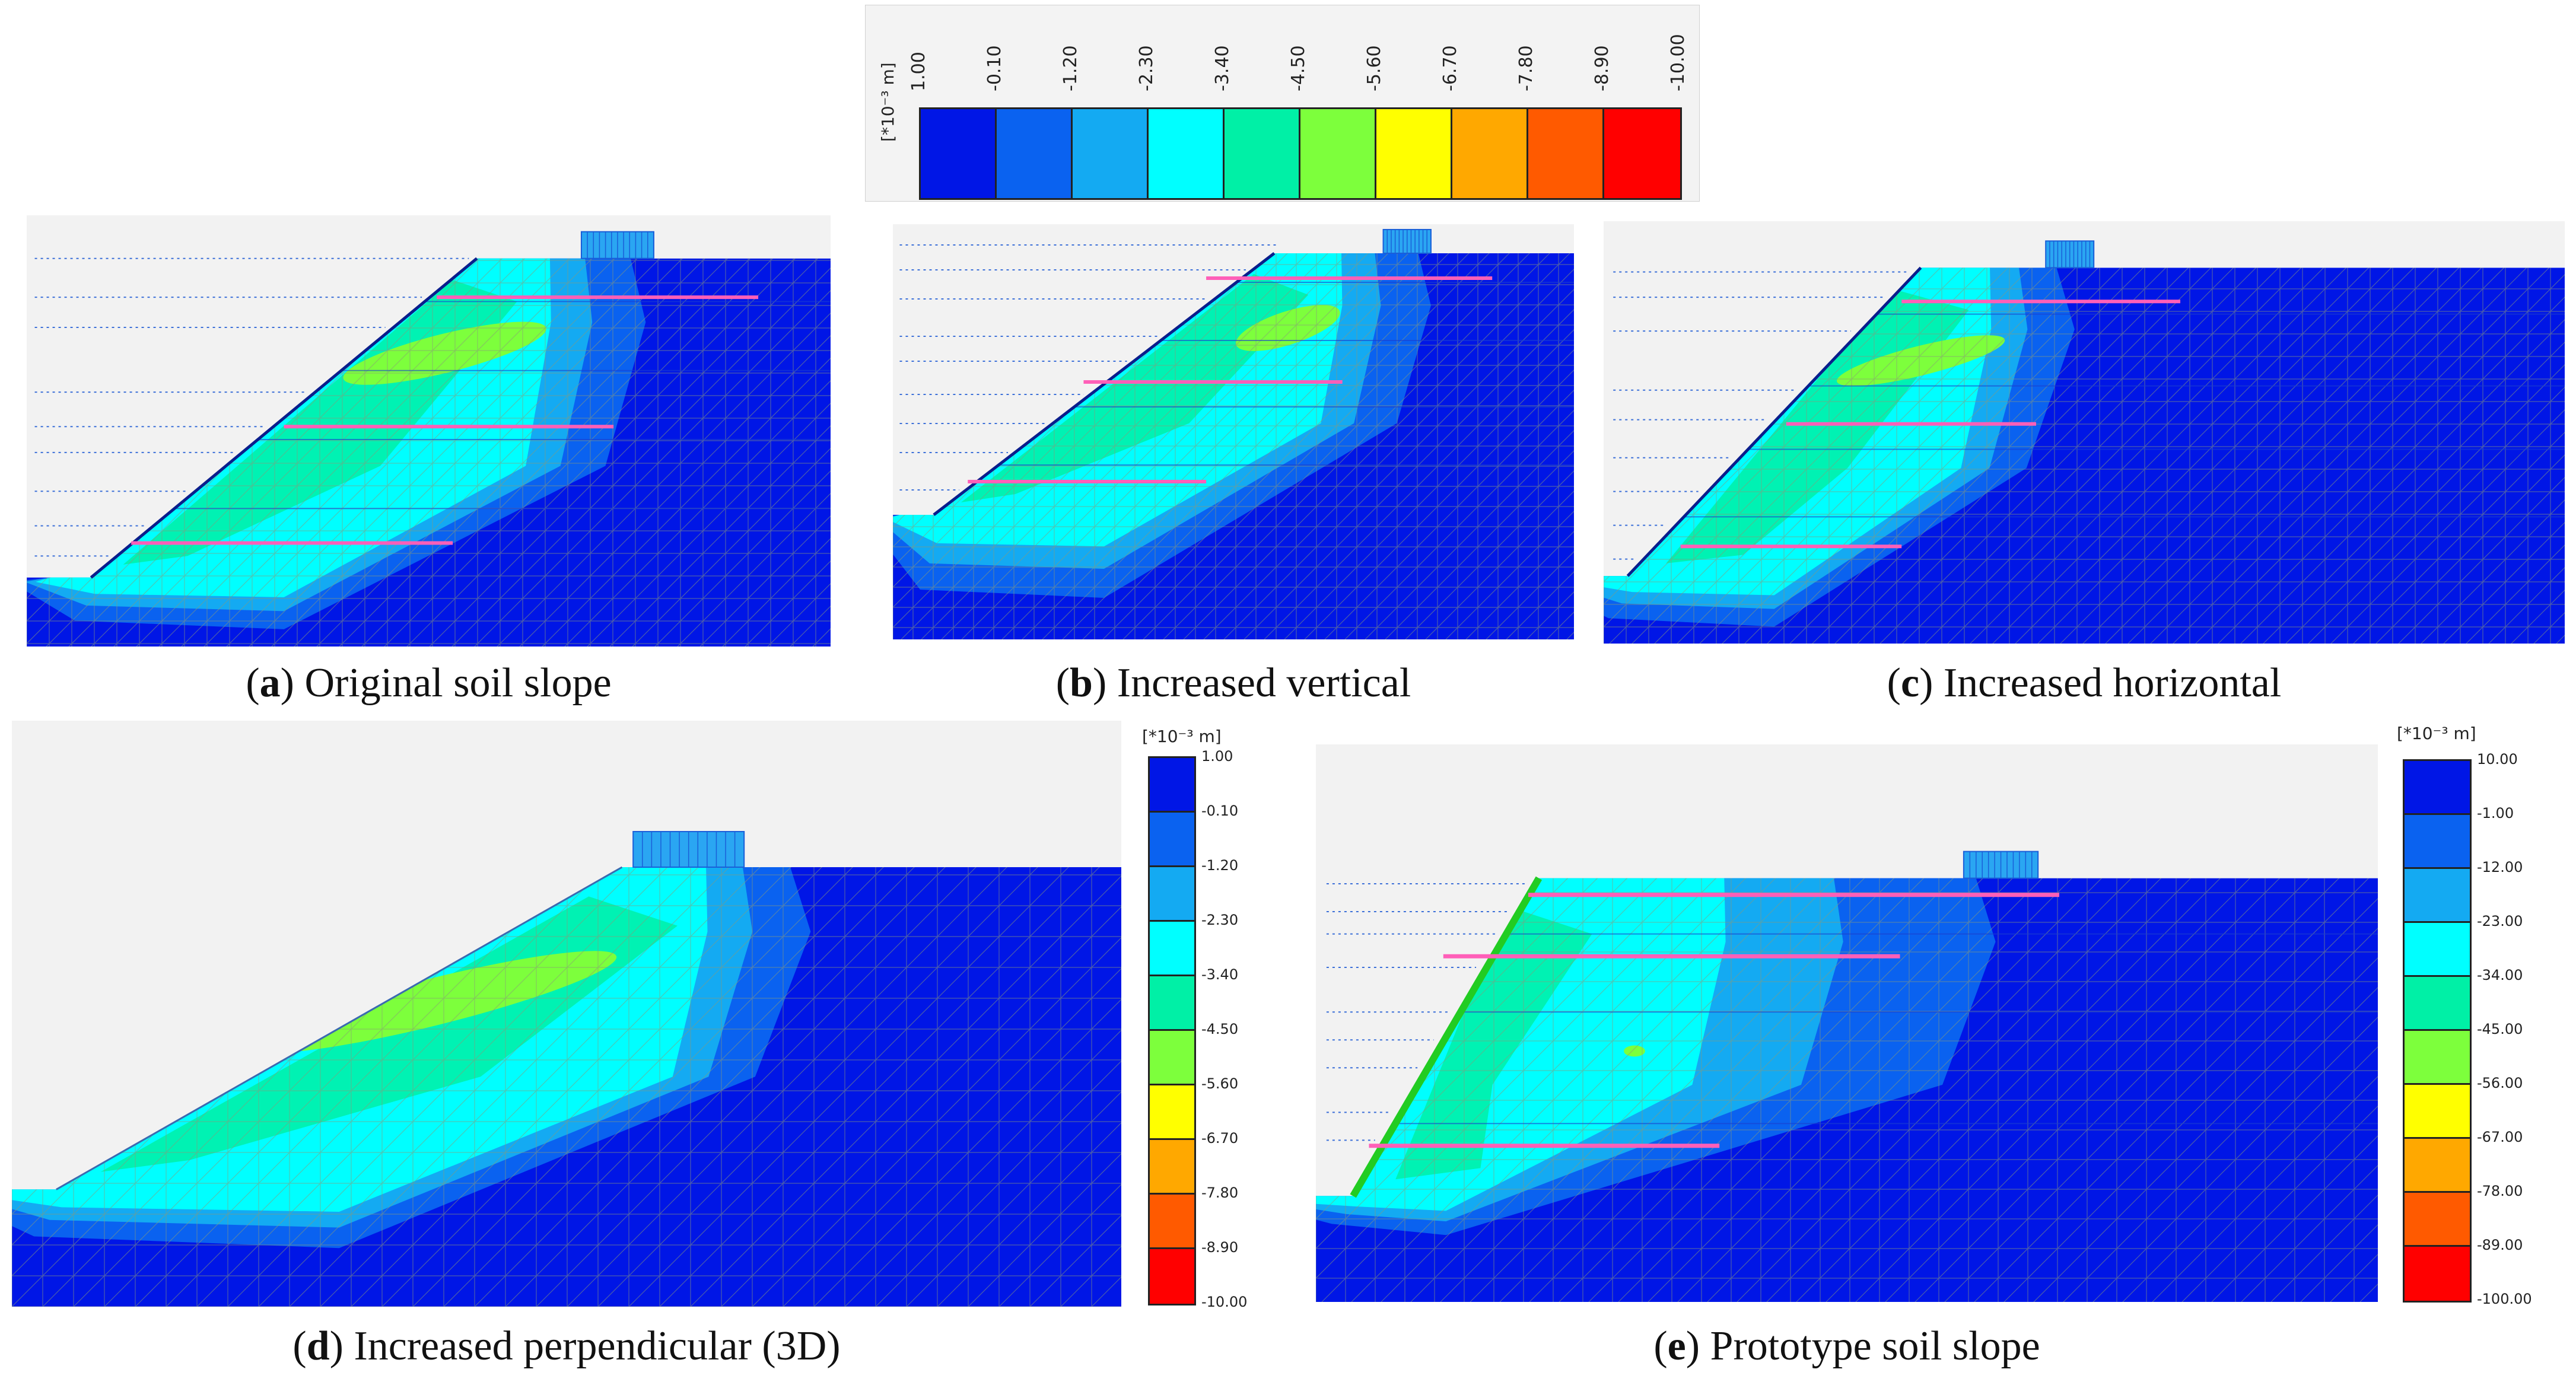  Describe the element at coordinates (2084, 683) in the screenshot. I see `caption-c: (c) Increased horizontal` at that location.